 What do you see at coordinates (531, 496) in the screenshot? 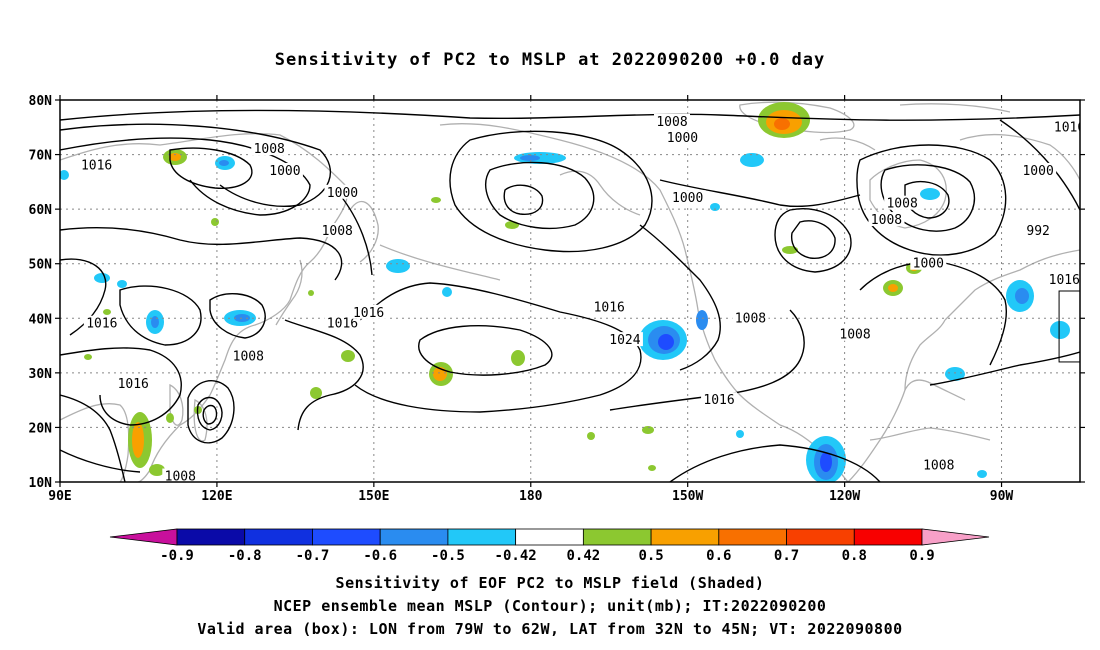
I see `lon-tick-label: 180` at bounding box center [531, 496].